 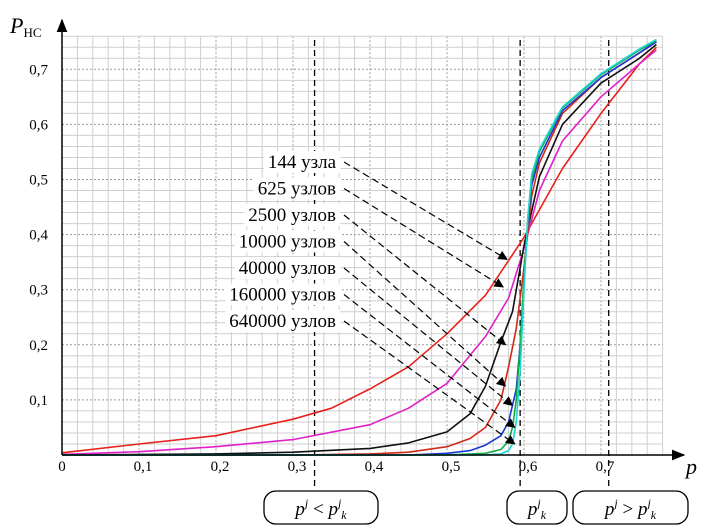 What do you see at coordinates (528, 467) in the screenshot?
I see `x-tick-label: 0,6` at bounding box center [528, 467].